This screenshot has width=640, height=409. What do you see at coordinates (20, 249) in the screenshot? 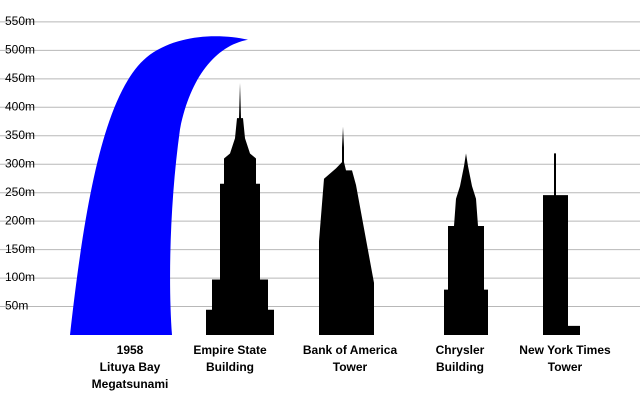
I see `y-tick-label: 150m` at bounding box center [20, 249].